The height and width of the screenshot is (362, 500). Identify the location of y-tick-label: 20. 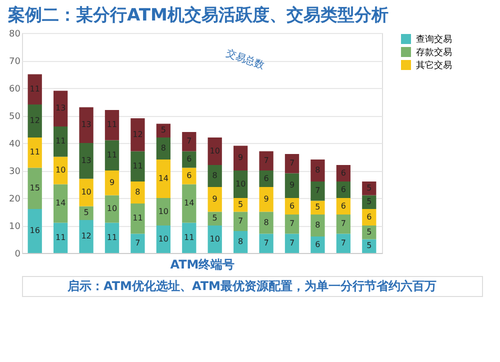
(15, 199).